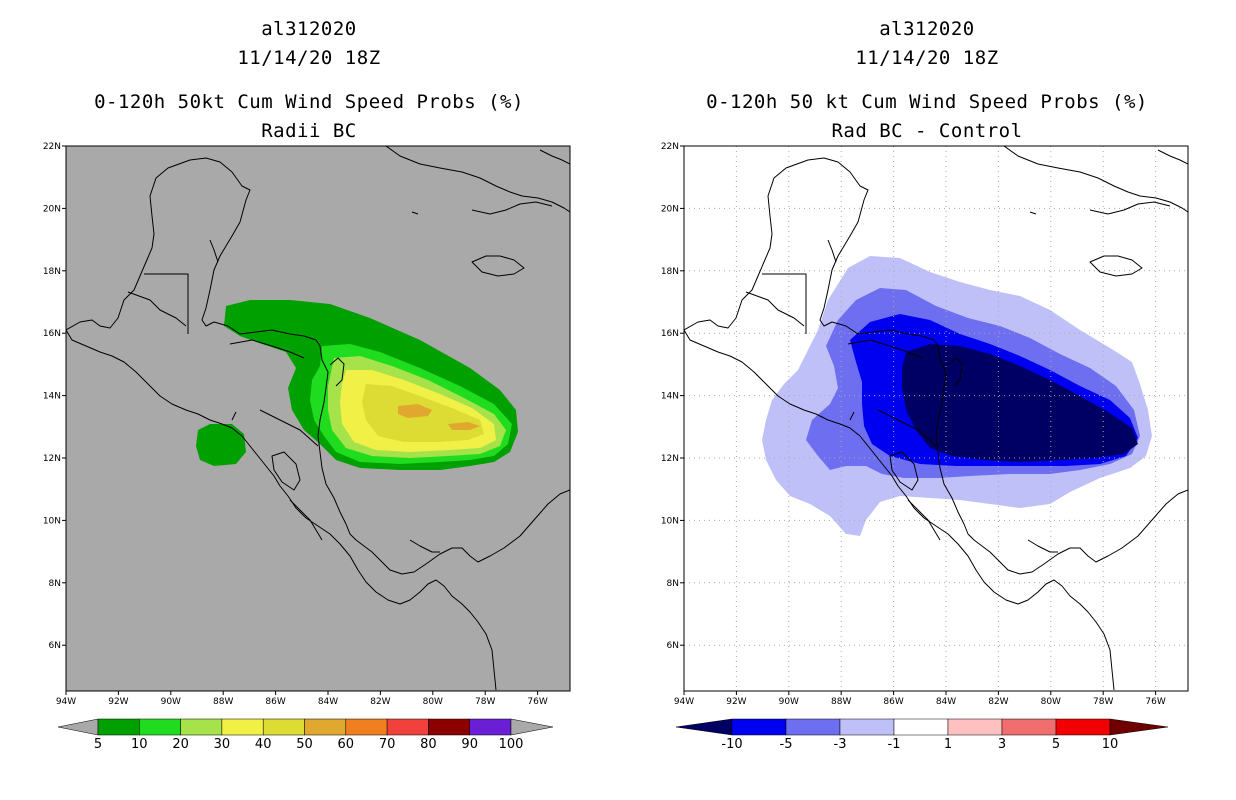 The image size is (1236, 800). I want to click on colorbar-label: 1, so click(948, 744).